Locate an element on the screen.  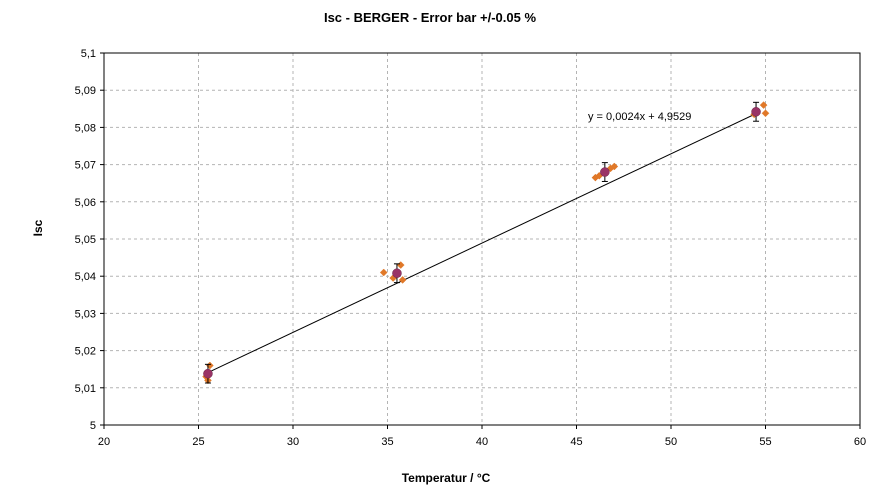
x-tick-label: 50 is located at coordinates (671, 442).